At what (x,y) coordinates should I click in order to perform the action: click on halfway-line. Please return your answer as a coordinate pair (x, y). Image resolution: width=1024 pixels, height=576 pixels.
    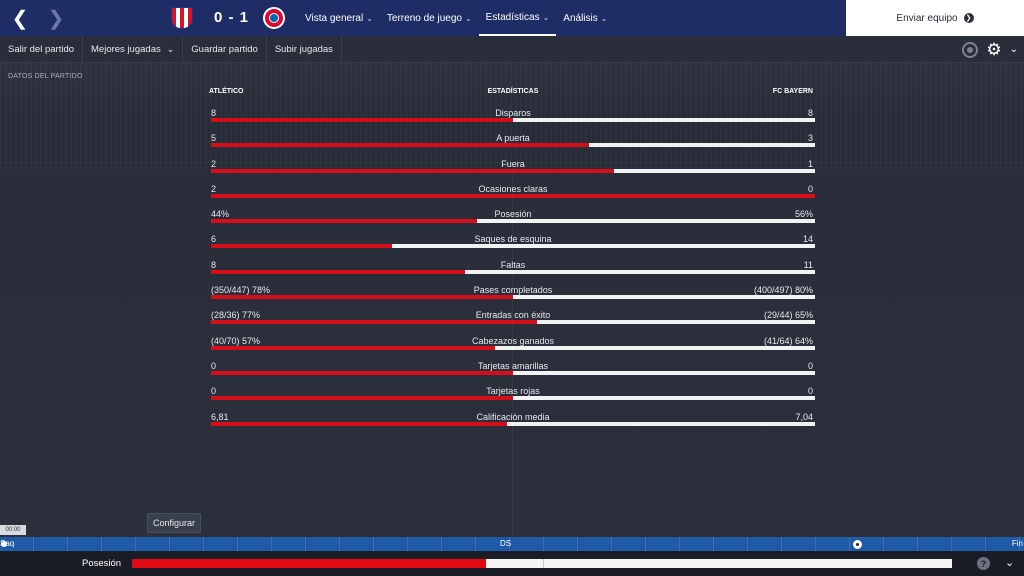
    Looking at the image, I should click on (512, 350).